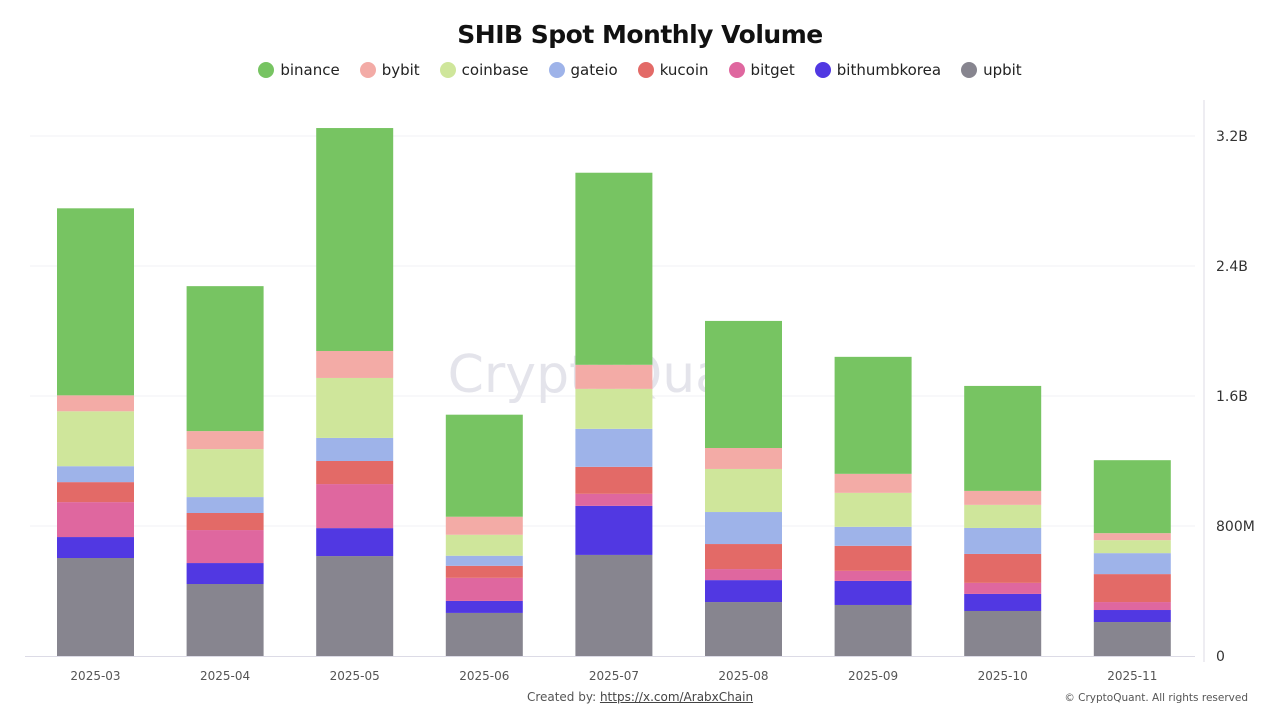 The height and width of the screenshot is (720, 1280). What do you see at coordinates (1232, 267) in the screenshot?
I see `y-tick-label: 2.4B` at bounding box center [1232, 267].